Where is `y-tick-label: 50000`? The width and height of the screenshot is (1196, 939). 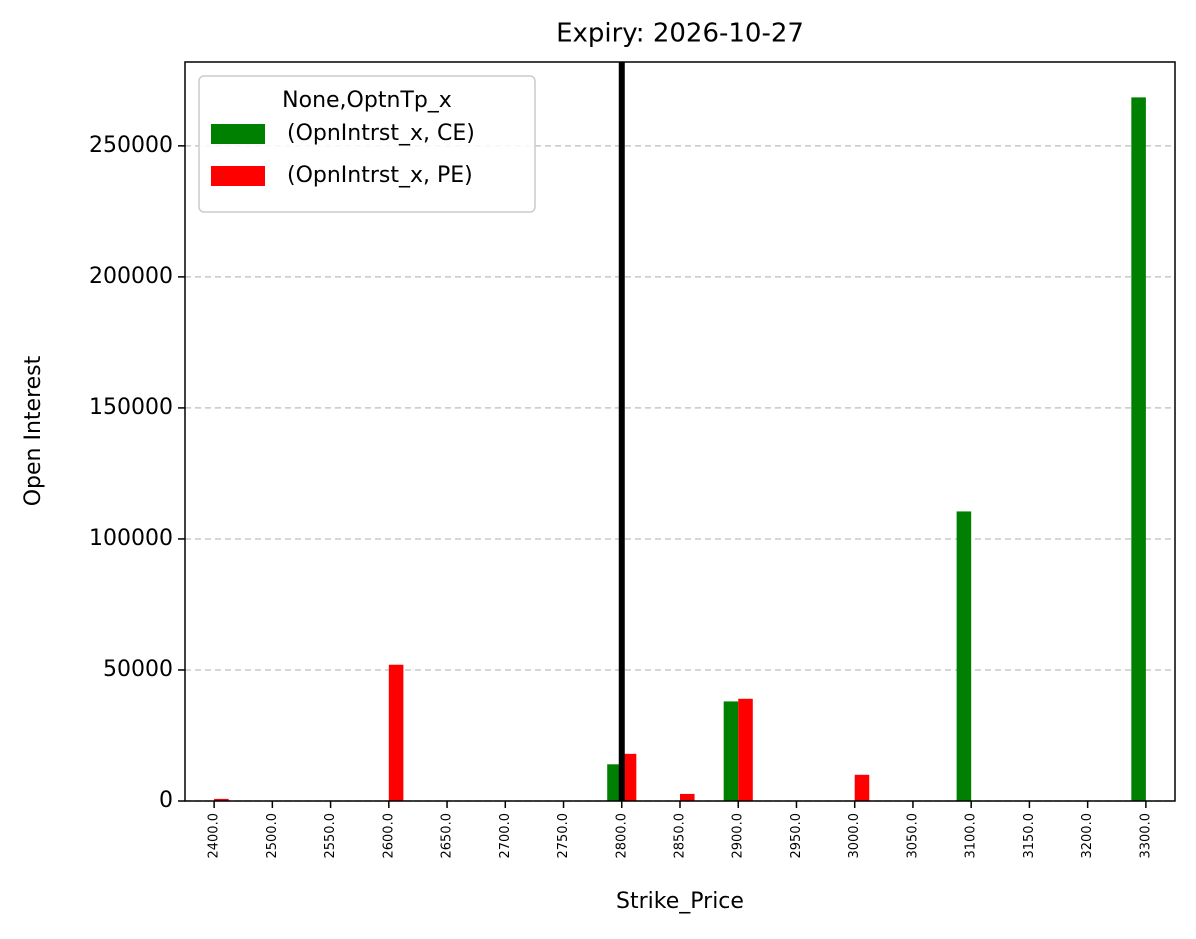
y-tick-label: 50000 is located at coordinates (138, 669).